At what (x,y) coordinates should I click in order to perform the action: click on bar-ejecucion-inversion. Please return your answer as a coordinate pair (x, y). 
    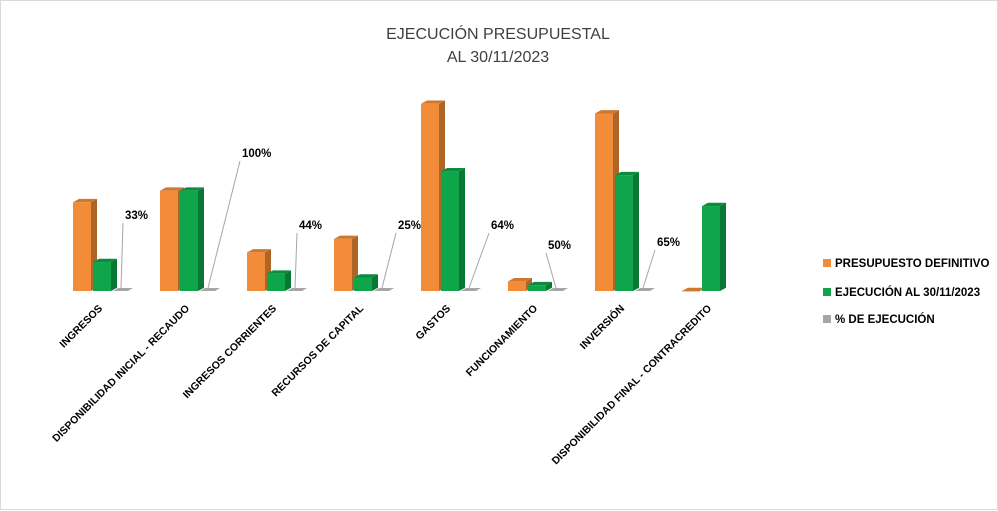
    Looking at the image, I should click on (627, 231).